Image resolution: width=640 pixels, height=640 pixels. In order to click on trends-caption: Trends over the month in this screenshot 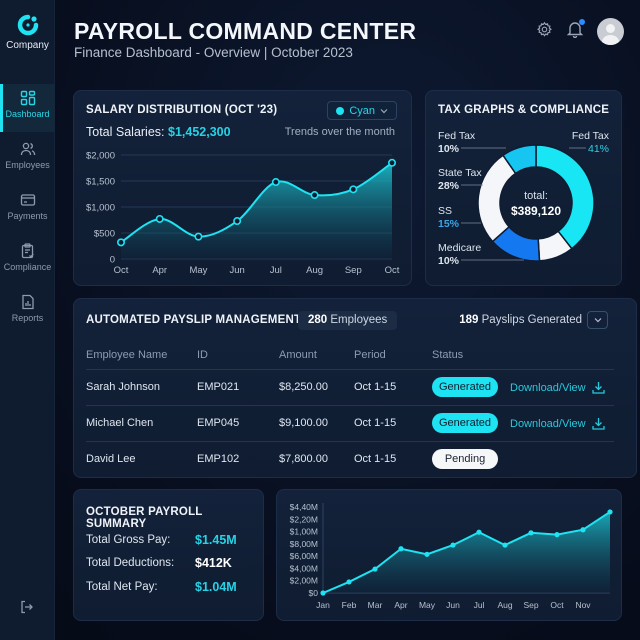, I will do `click(339, 132)`.